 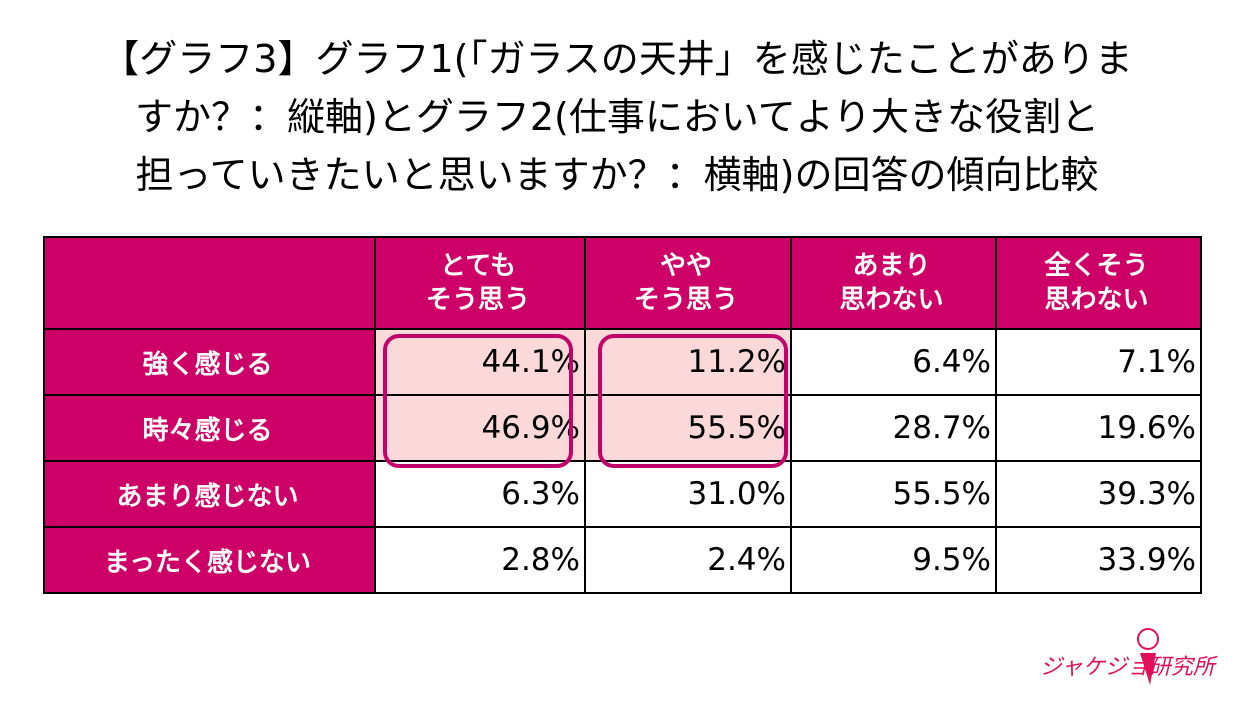 I want to click on row-header: 強く感じる, so click(x=209, y=362).